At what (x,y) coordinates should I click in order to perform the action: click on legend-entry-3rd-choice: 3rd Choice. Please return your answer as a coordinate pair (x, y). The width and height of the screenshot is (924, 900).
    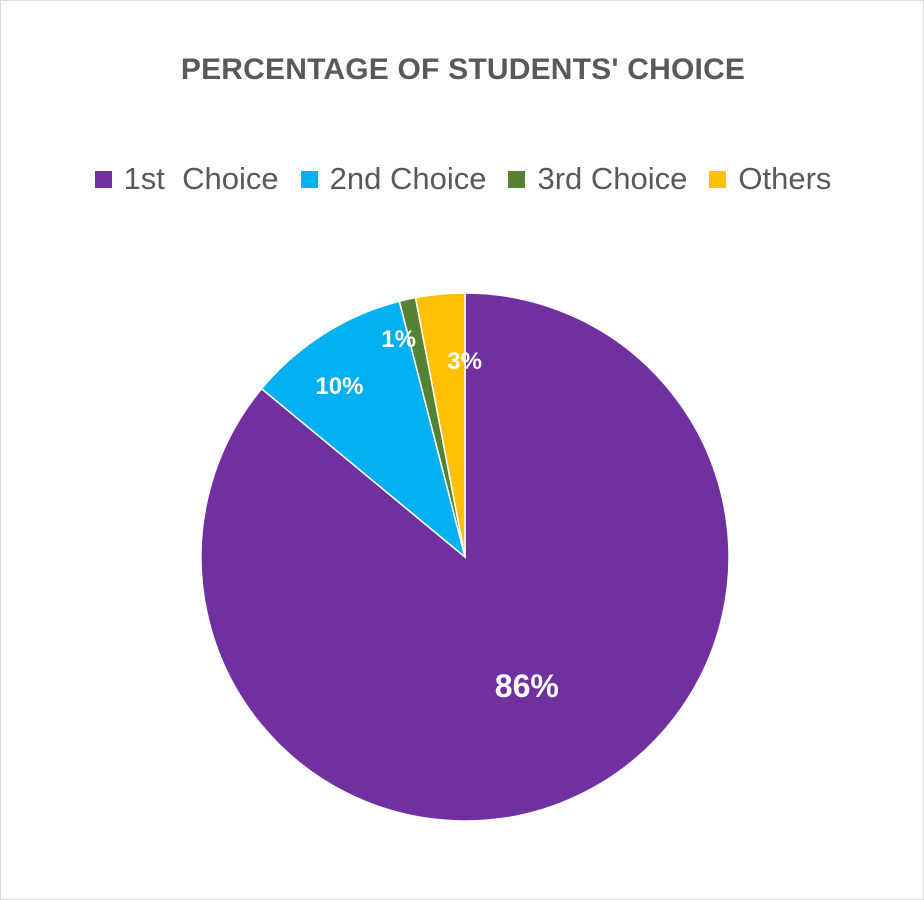
    Looking at the image, I should click on (597, 179).